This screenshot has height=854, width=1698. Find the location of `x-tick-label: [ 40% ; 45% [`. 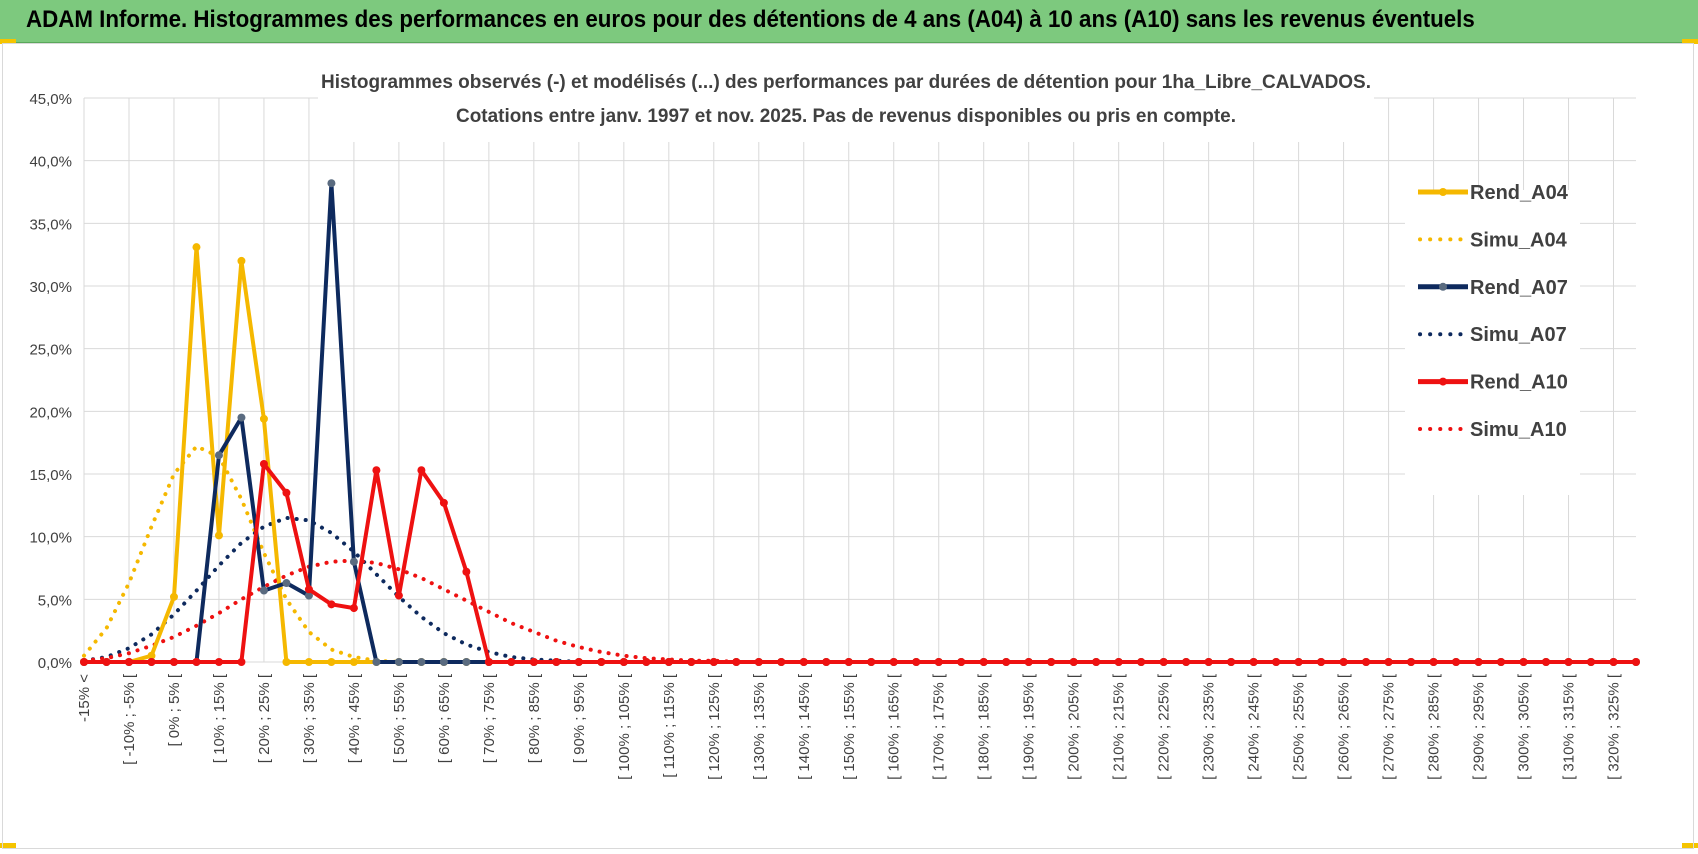

x-tick-label: [ 40% ; 45% [ is located at coordinates (354, 718).